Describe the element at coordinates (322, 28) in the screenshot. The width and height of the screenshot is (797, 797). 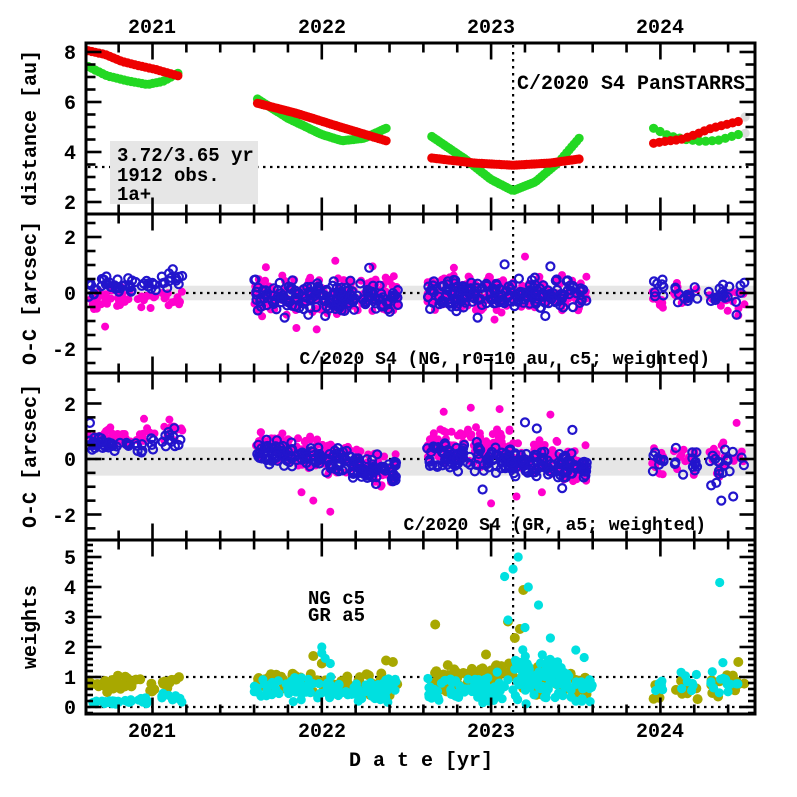
I see `top-axis-year: 2022` at that location.